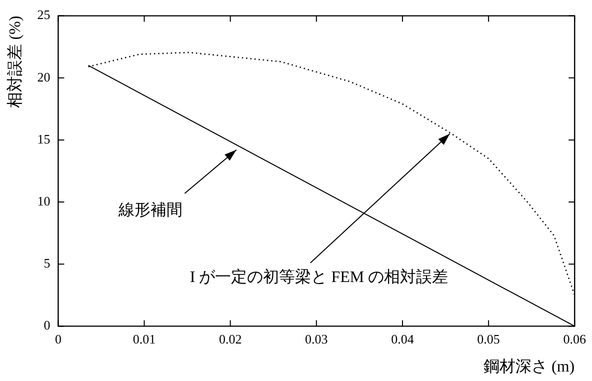 The height and width of the screenshot is (381, 592). What do you see at coordinates (149, 209) in the screenshot?
I see `annotation: 線形補間` at bounding box center [149, 209].